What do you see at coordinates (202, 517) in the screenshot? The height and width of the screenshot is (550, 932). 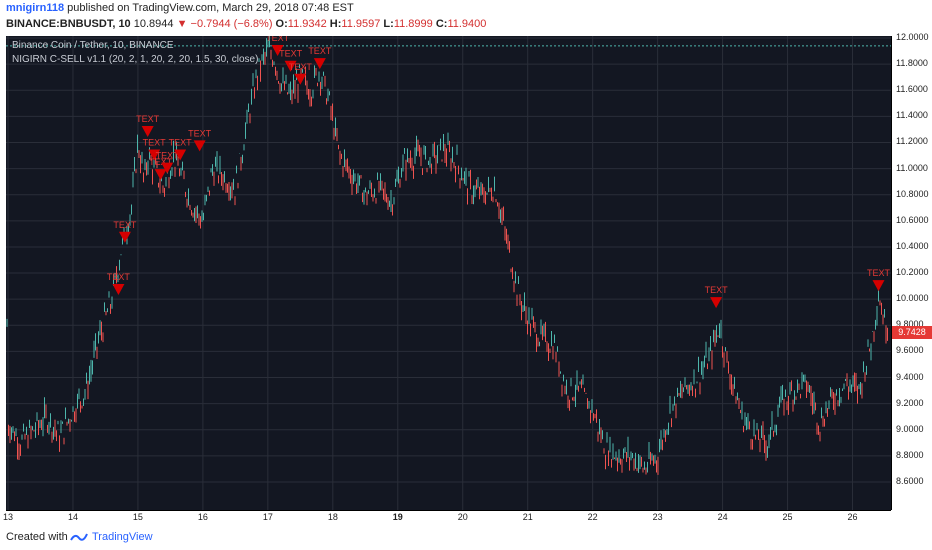 I see `time-axis-label: 16` at bounding box center [202, 517].